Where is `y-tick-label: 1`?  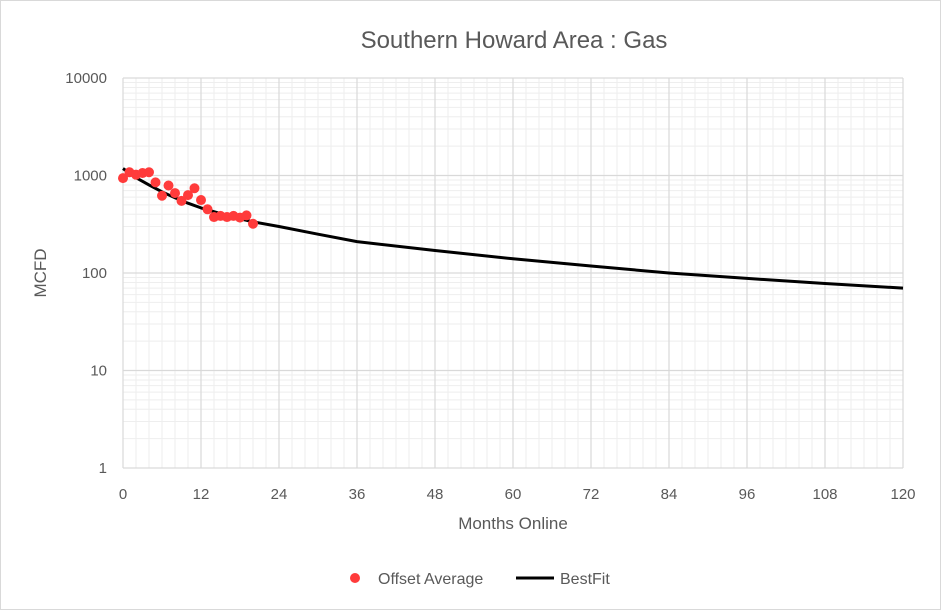 y-tick-label: 1 is located at coordinates (103, 468).